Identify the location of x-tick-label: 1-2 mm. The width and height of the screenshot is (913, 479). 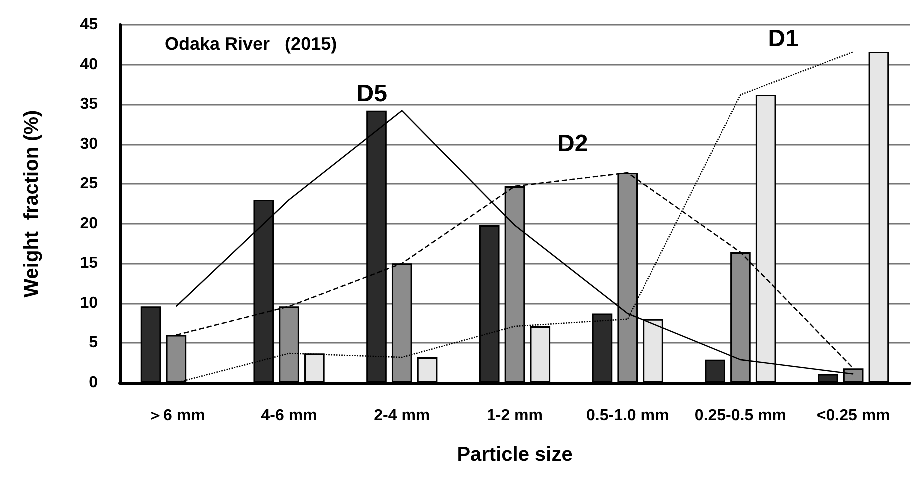
(515, 416).